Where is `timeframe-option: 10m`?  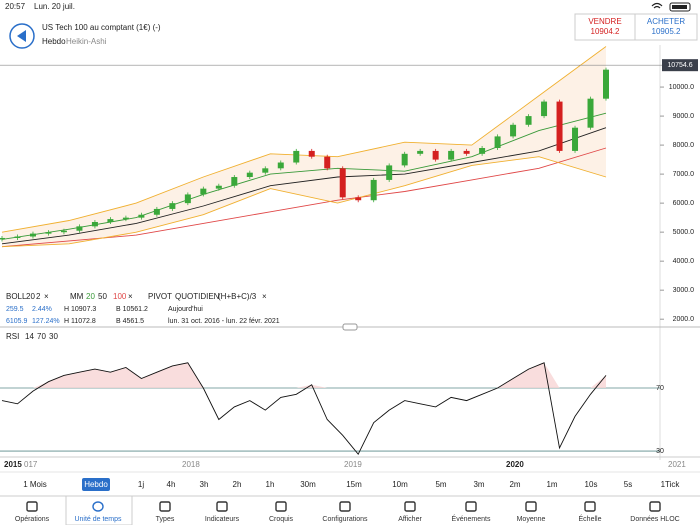
timeframe-option: 10m is located at coordinates (400, 484).